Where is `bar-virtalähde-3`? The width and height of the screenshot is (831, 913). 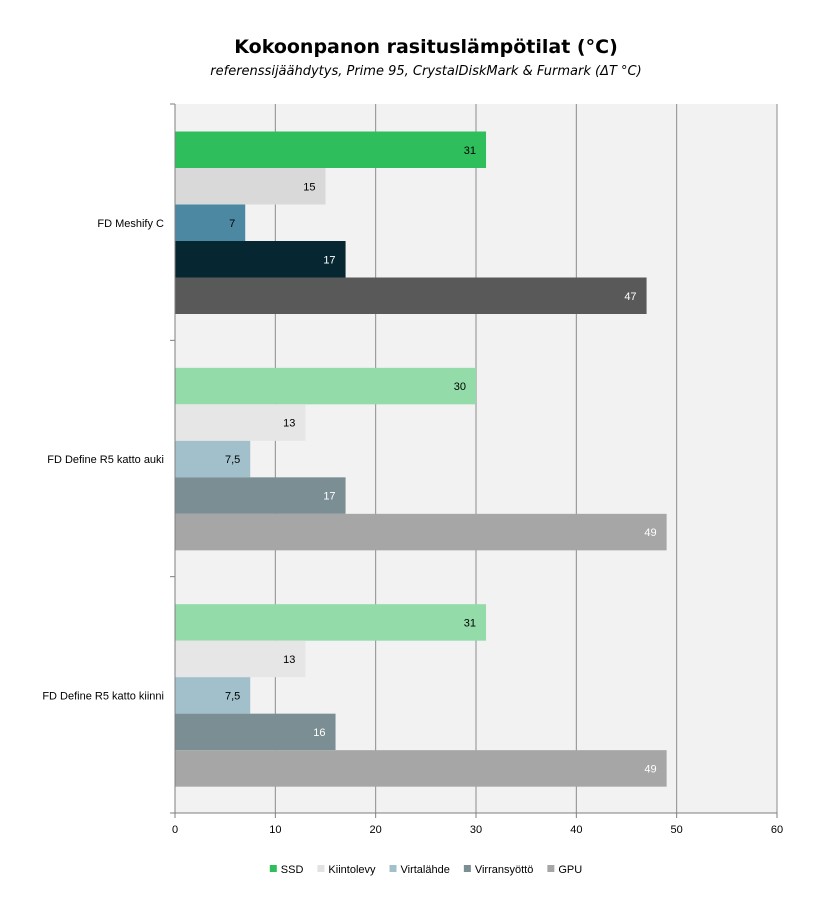
bar-virtalähde-3 is located at coordinates (213, 695).